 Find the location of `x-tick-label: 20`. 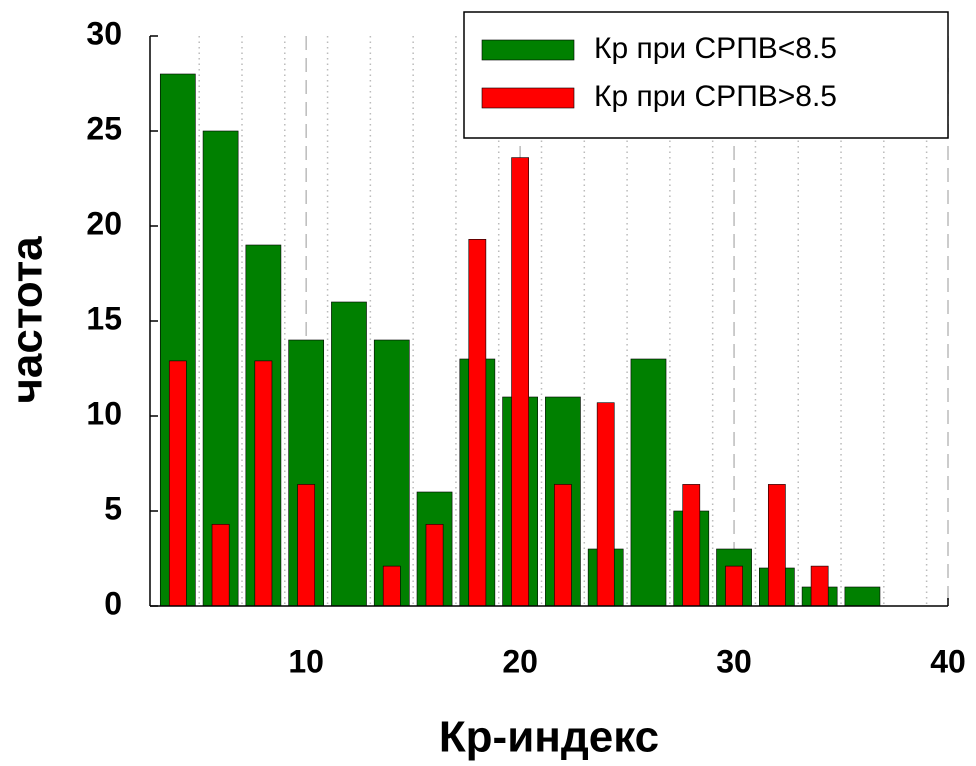

x-tick-label: 20 is located at coordinates (520, 661).